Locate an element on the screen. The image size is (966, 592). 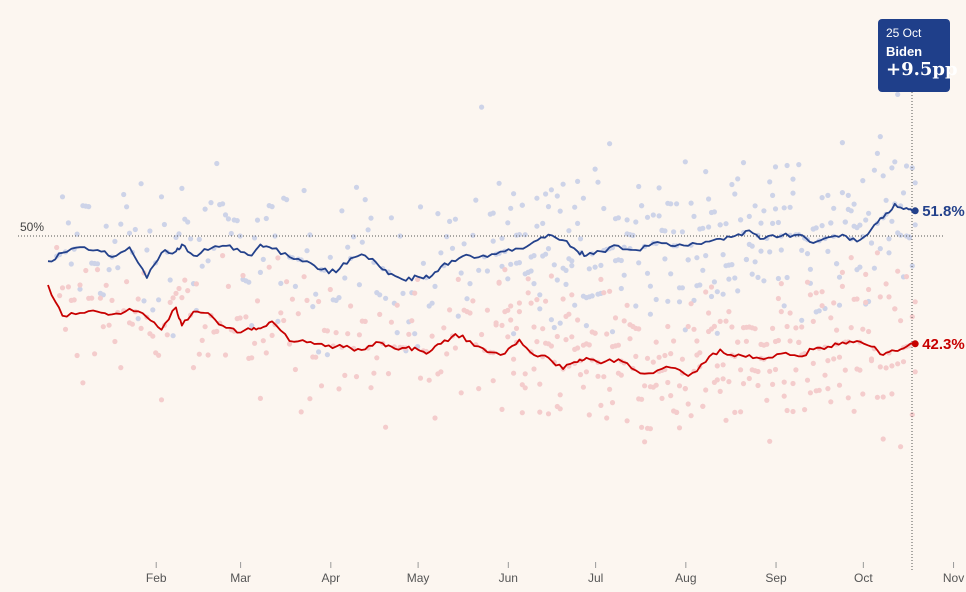
x-tick-label: Nov is located at coordinates (953, 578).